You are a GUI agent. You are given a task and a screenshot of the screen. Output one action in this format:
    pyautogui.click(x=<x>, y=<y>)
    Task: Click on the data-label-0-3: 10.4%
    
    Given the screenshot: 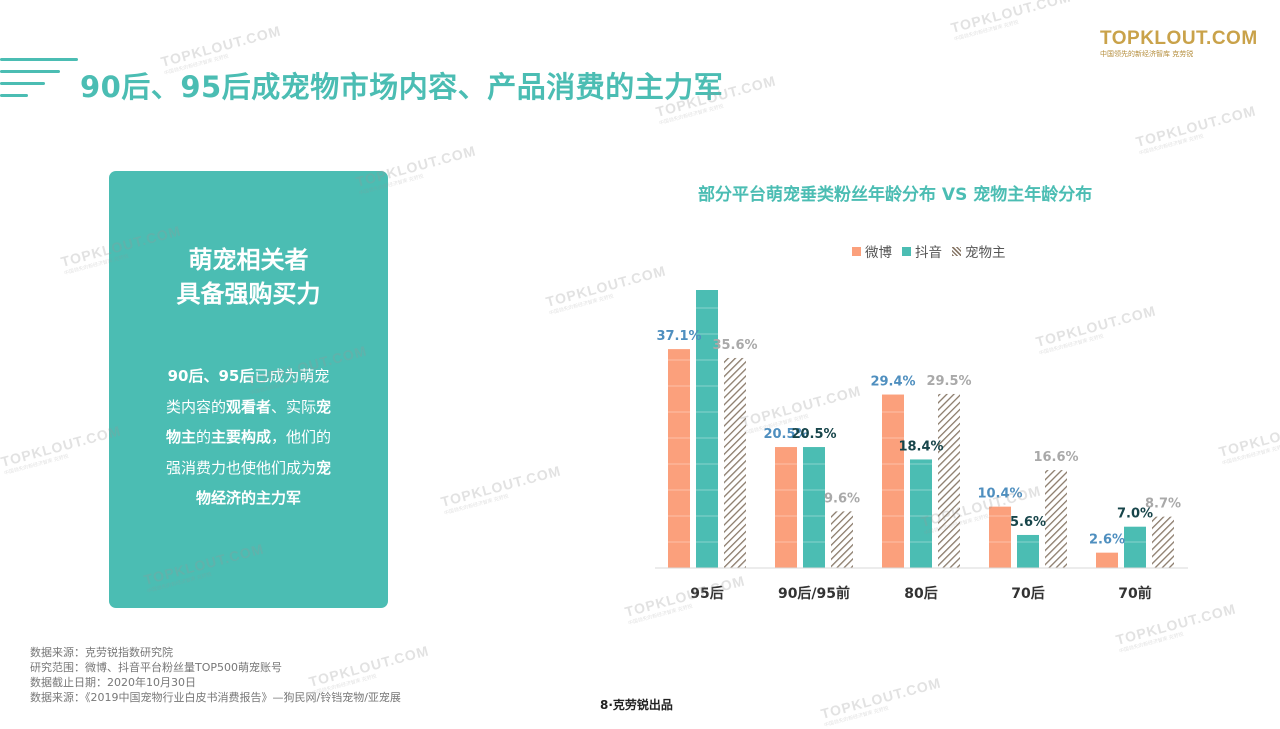 What is the action you would take?
    pyautogui.click(x=999, y=494)
    